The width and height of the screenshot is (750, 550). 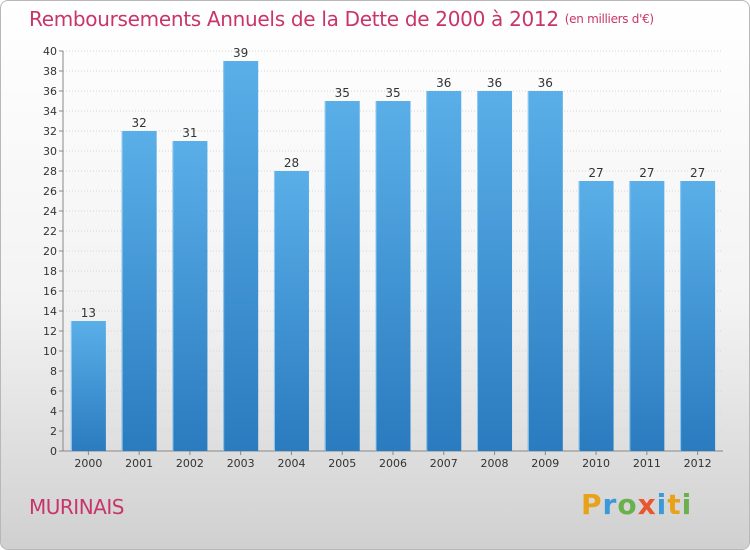 I want to click on x-tick-label: 2008, so click(x=495, y=463).